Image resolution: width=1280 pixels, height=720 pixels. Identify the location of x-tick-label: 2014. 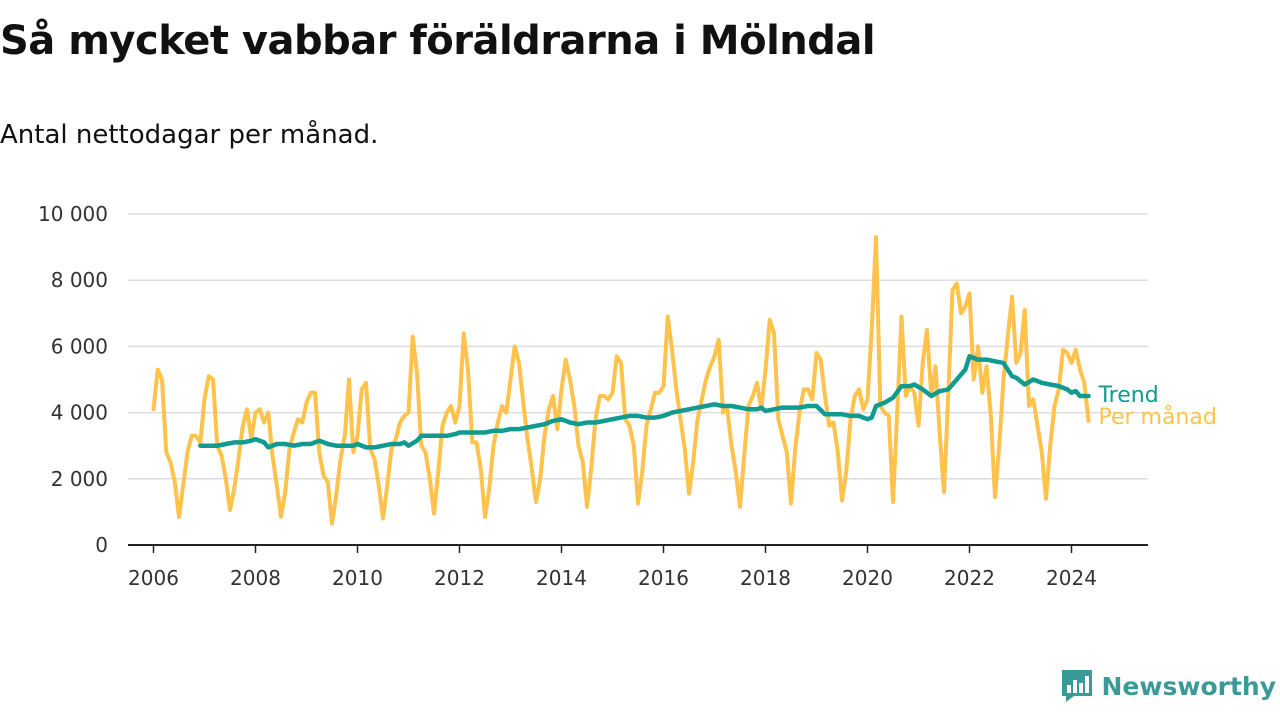
(561, 578).